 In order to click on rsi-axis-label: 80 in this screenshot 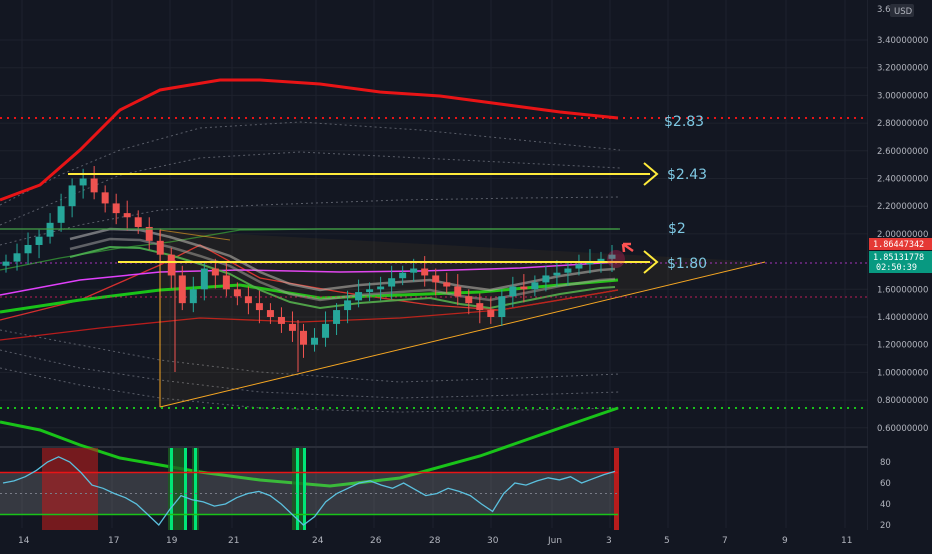, I will do `click(885, 463)`.